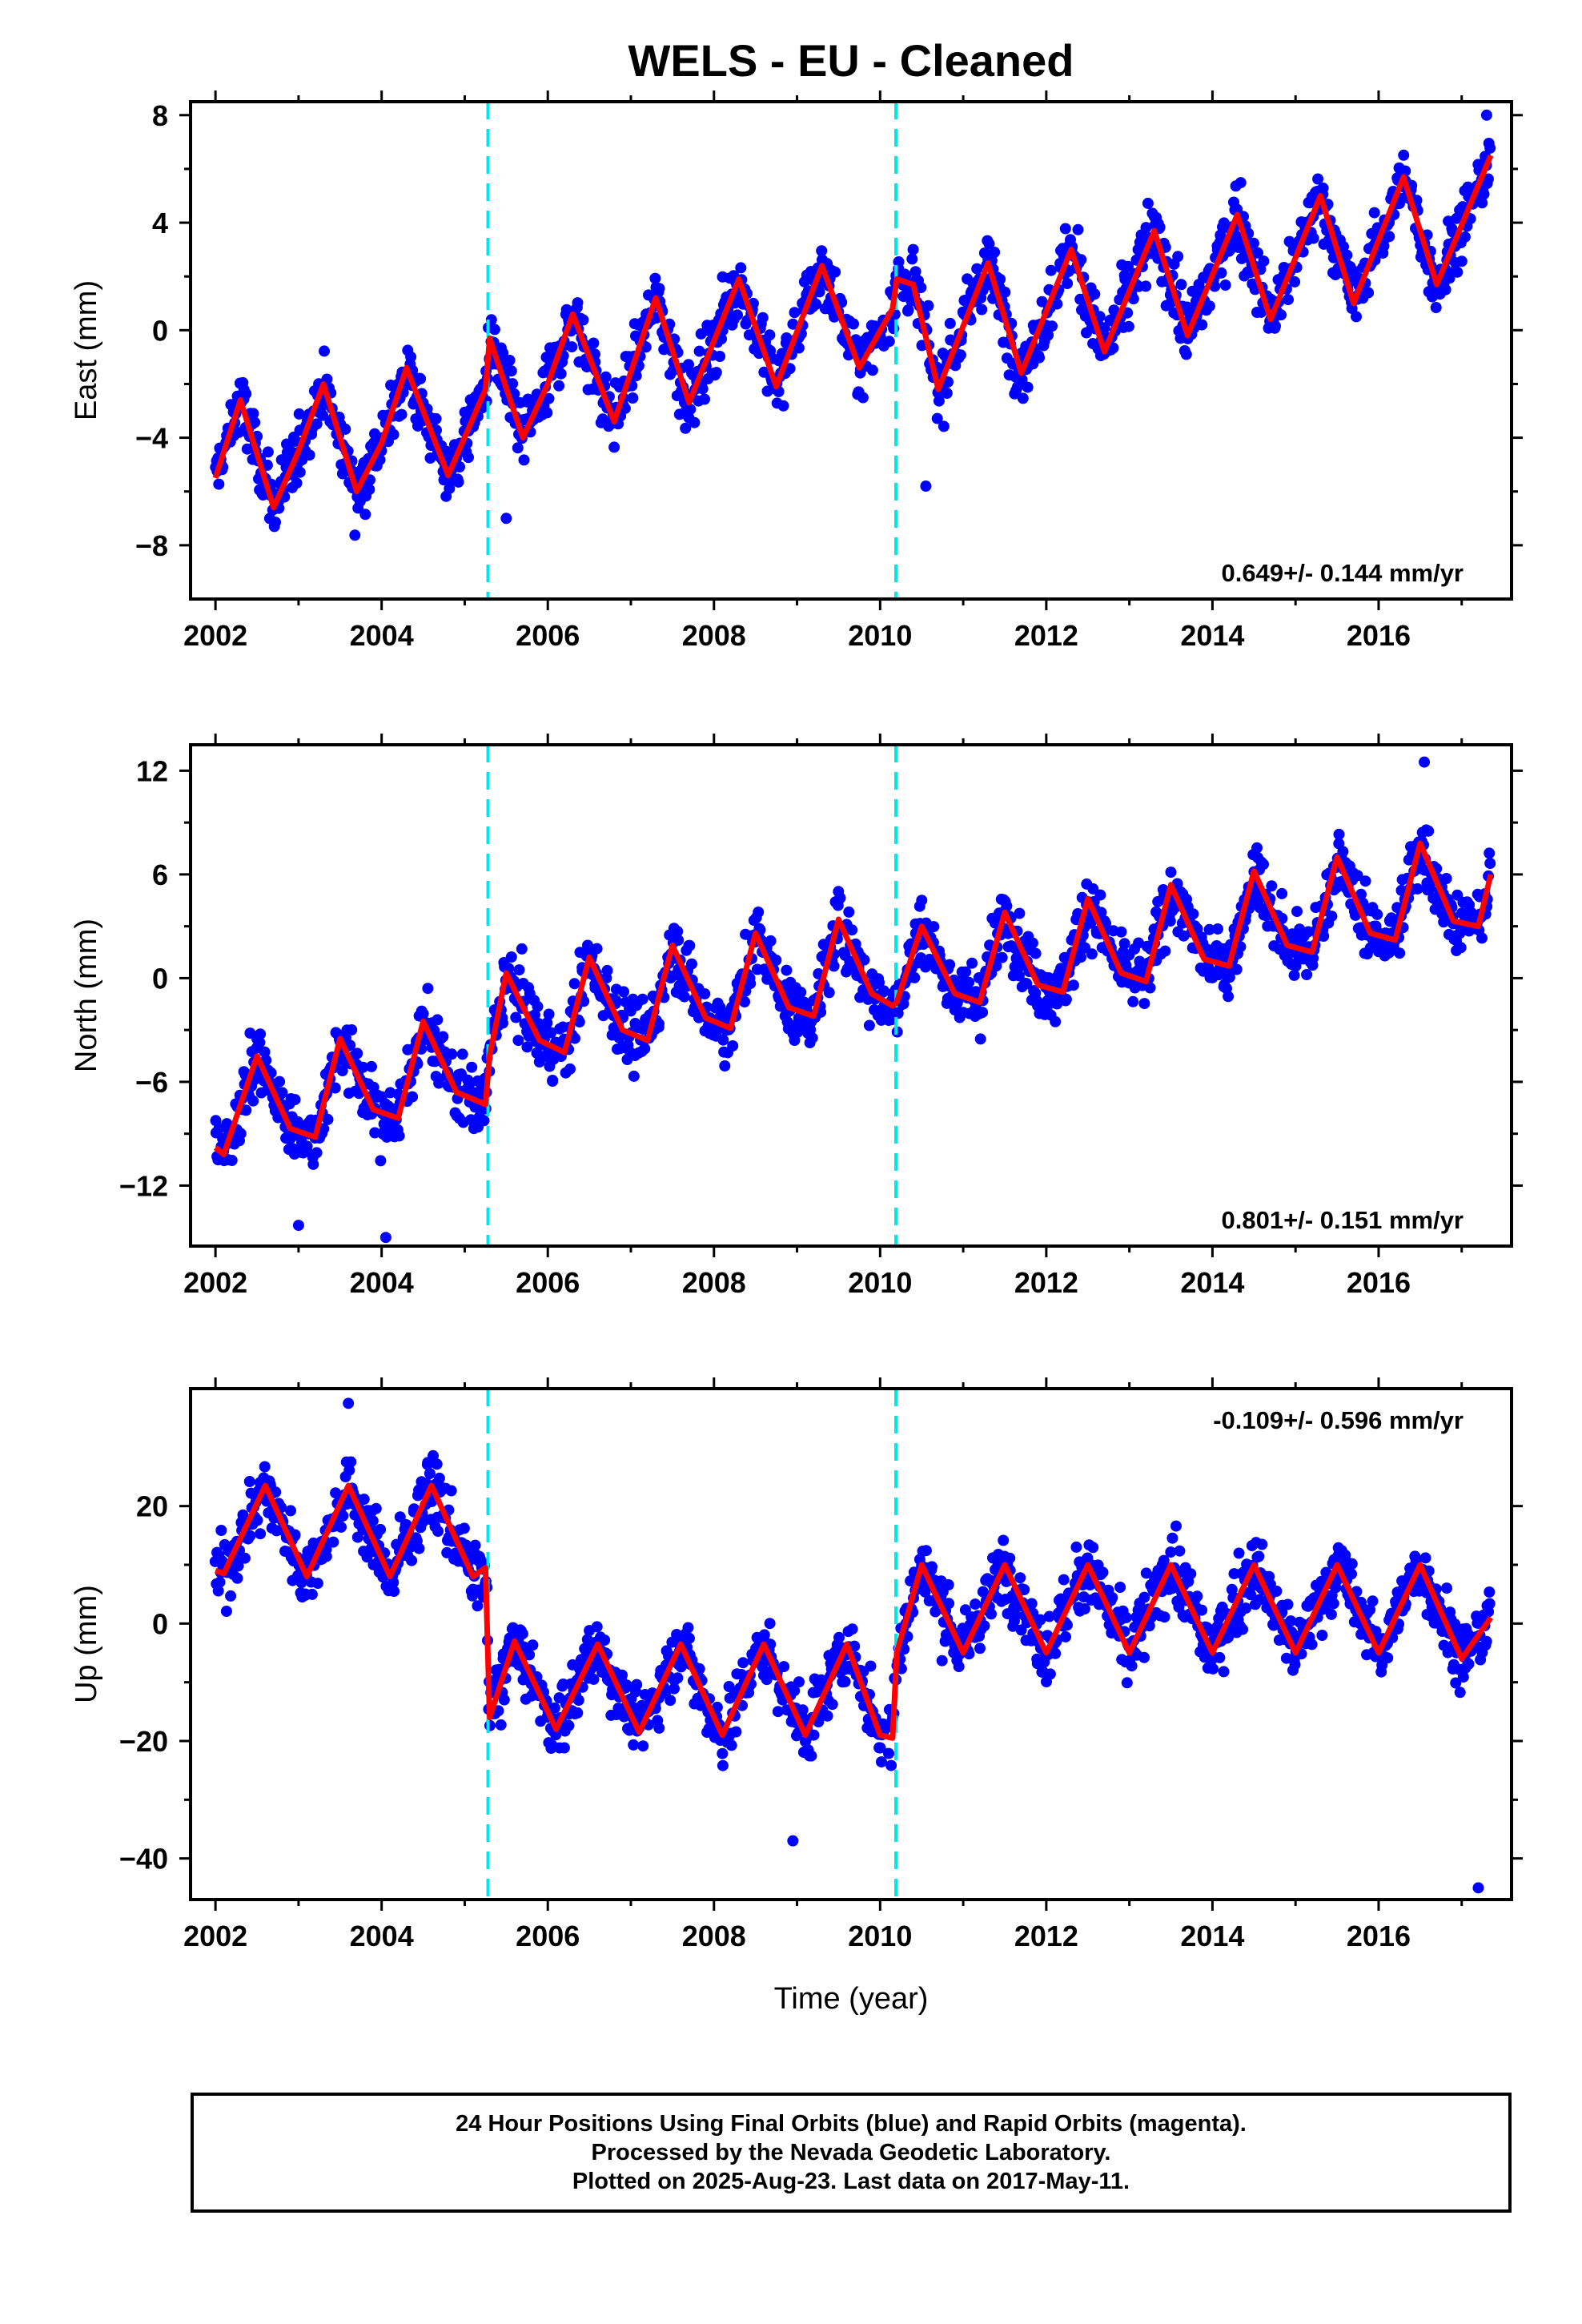 This screenshot has height=2324, width=1582. What do you see at coordinates (160, 874) in the screenshot?
I see `y-tick-label: 6` at bounding box center [160, 874].